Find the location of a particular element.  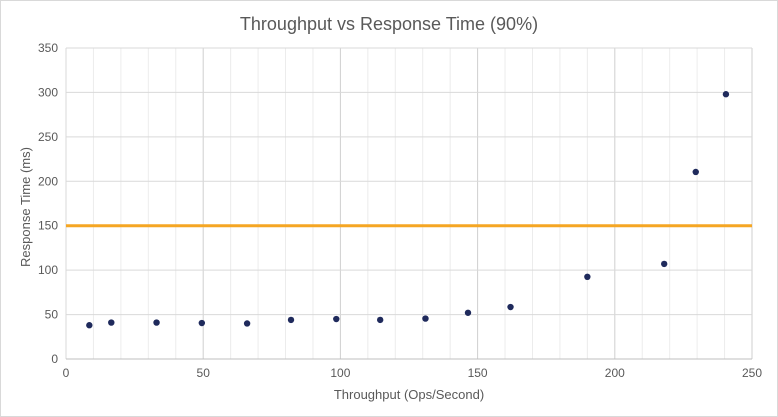

y-tick-label: 250 is located at coordinates (48, 137).